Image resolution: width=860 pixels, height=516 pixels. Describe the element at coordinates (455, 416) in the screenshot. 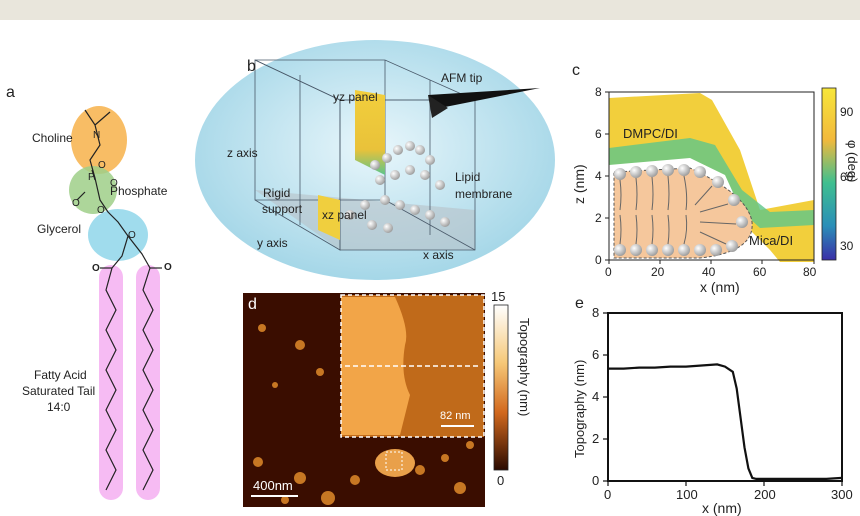

I see `d-inset-scalebar-label: 82 nm` at that location.